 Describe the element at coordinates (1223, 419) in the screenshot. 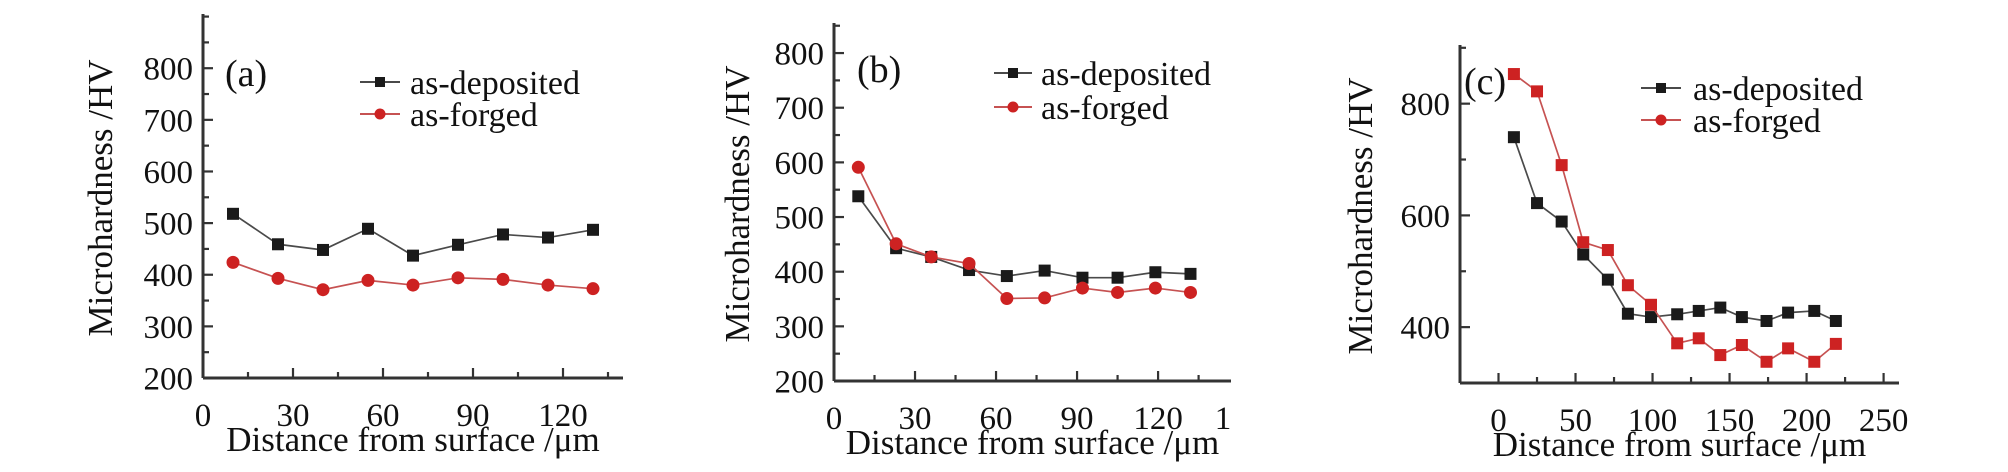

I see `x-tick-label-truncated: 1` at that location.